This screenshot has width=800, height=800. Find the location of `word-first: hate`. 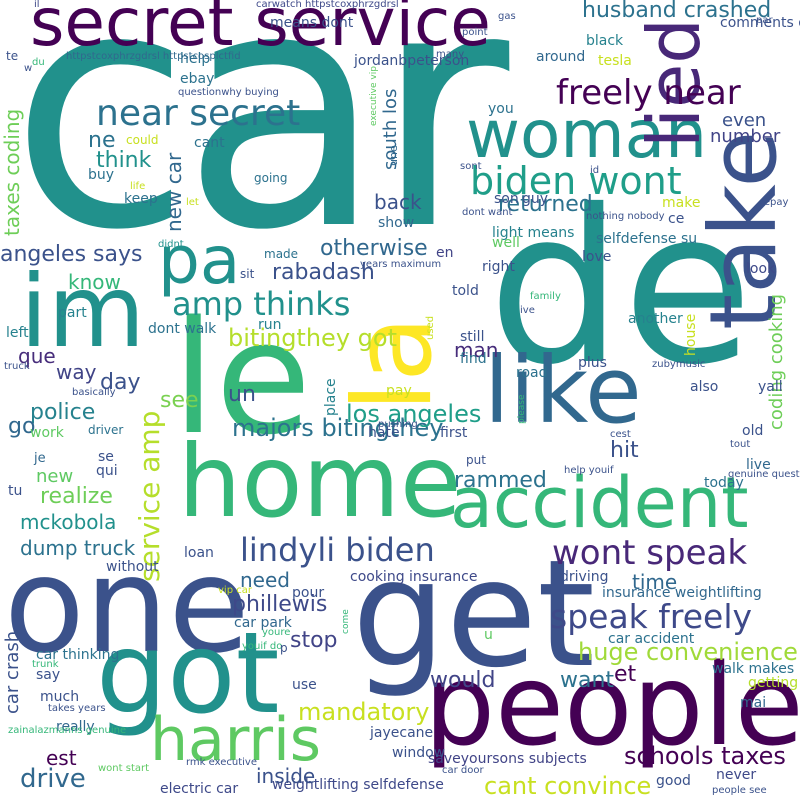

word-first: hate is located at coordinates (384, 433).